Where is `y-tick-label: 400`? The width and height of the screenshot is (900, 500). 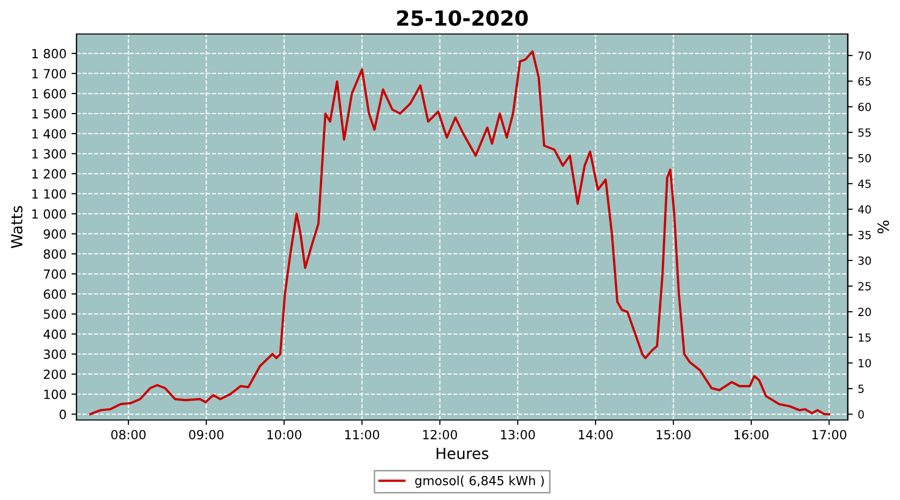 y-tick-label: 400 is located at coordinates (55, 334).